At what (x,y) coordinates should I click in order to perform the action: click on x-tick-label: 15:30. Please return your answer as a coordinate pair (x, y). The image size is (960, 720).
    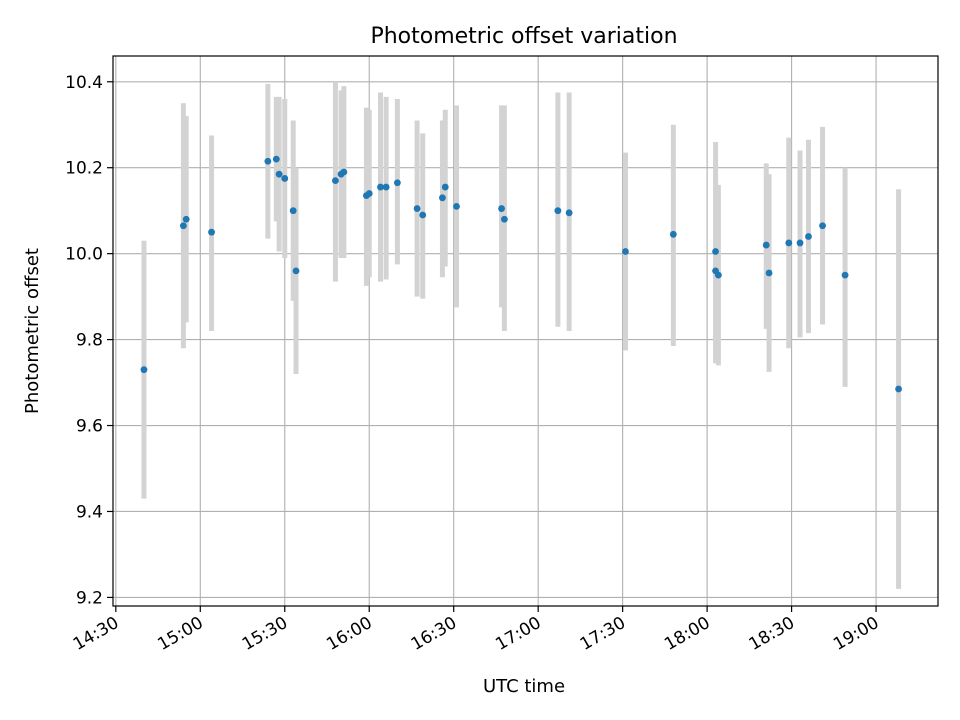
    Looking at the image, I should click on (265, 634).